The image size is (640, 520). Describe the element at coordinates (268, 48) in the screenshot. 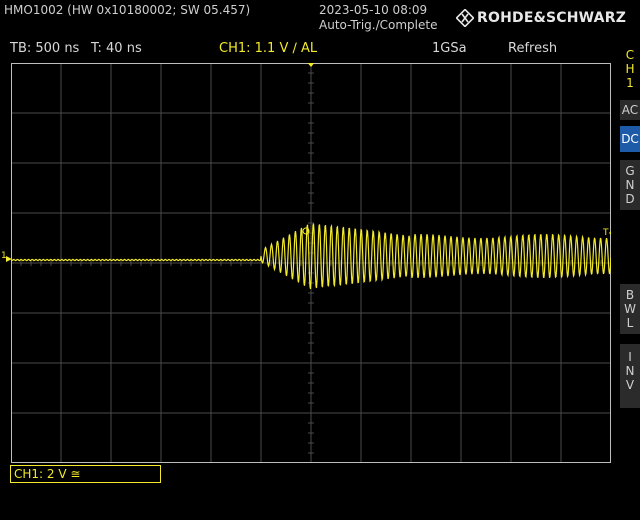

I see `channel-trigger-label: CH1: 1.1 V ∕ AL` at that location.